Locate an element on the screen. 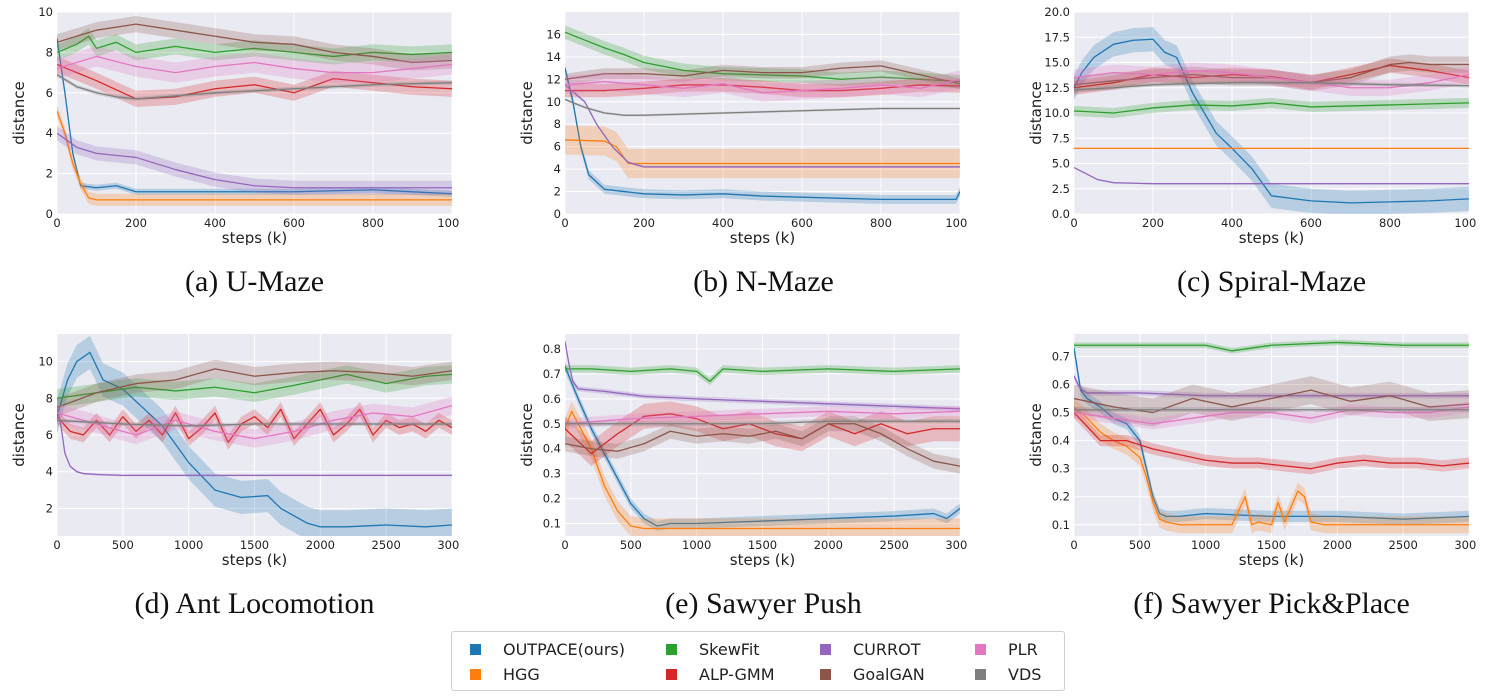 Image resolution: width=1507 pixels, height=696 pixels. y-tick-label: 0.0 is located at coordinates (1061, 214).